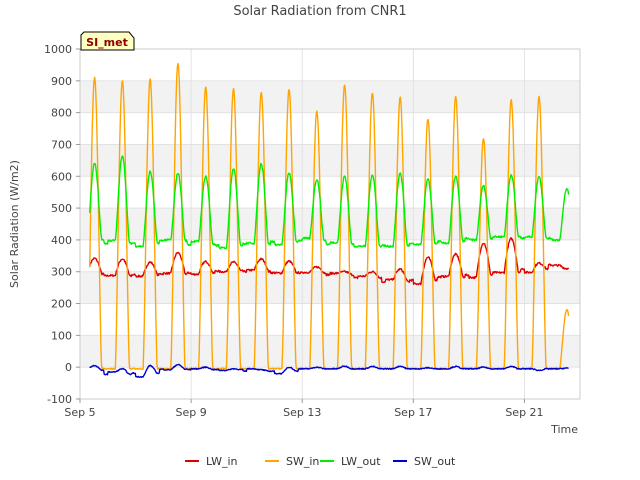  I want to click on y-tick-label: 600, so click(61, 176).